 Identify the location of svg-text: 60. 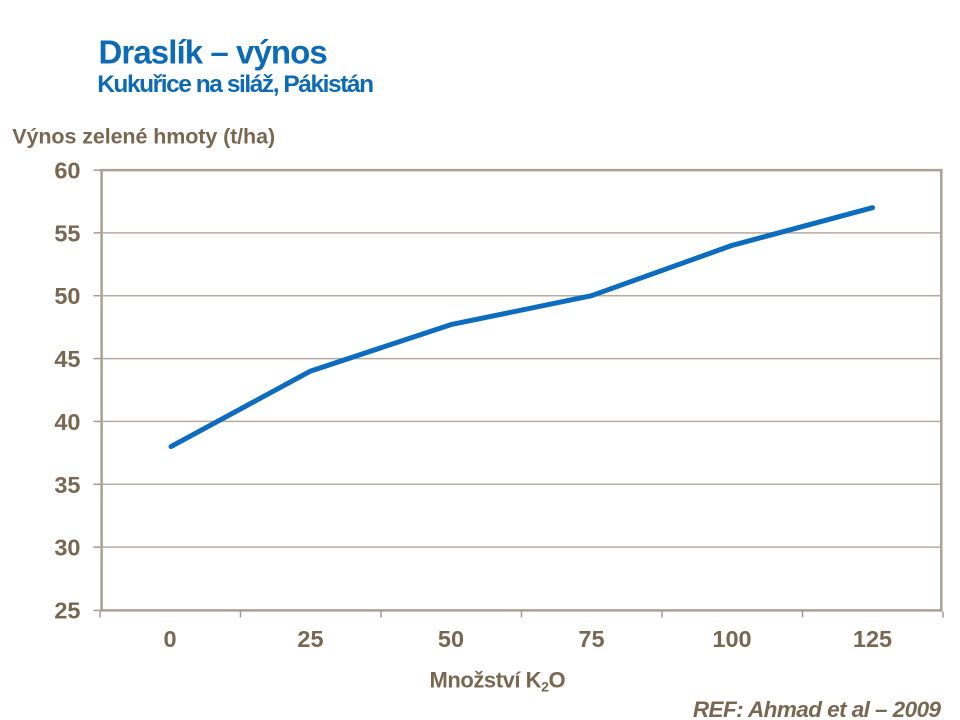
(67, 171).